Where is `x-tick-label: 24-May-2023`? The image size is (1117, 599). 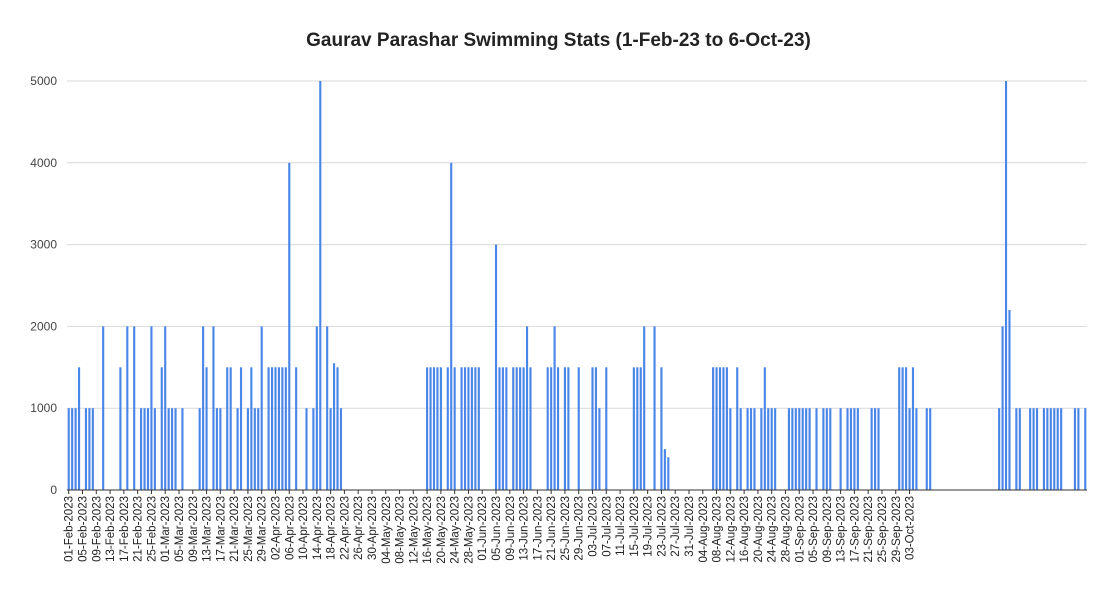
x-tick-label: 24-May-2023 is located at coordinates (456, 530).